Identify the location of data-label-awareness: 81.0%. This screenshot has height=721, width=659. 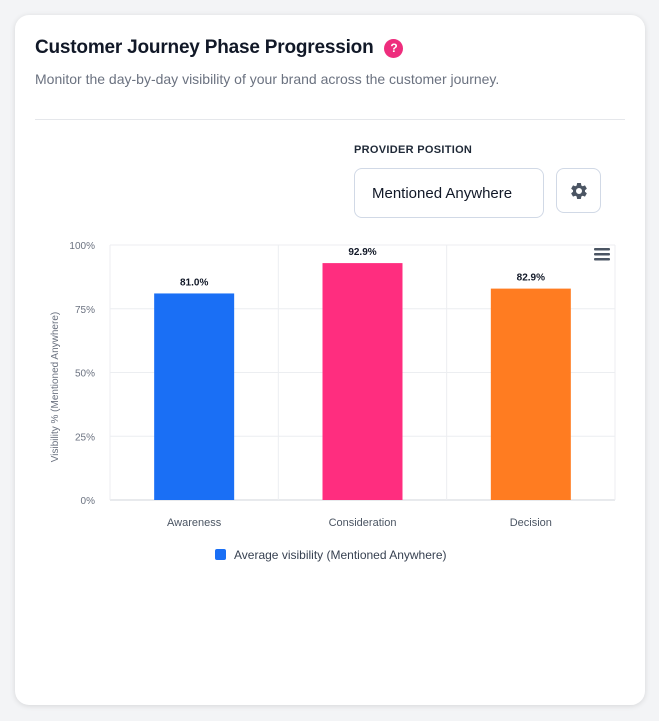
(194, 282).